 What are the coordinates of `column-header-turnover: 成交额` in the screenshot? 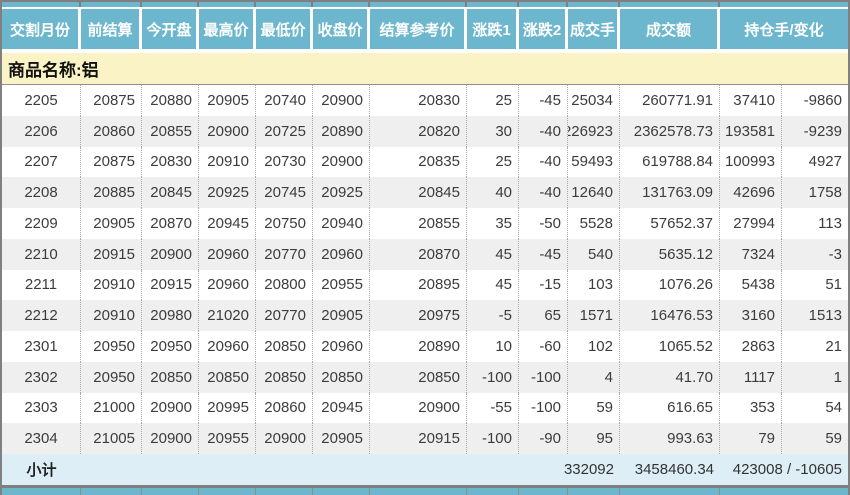 It's located at (670, 29).